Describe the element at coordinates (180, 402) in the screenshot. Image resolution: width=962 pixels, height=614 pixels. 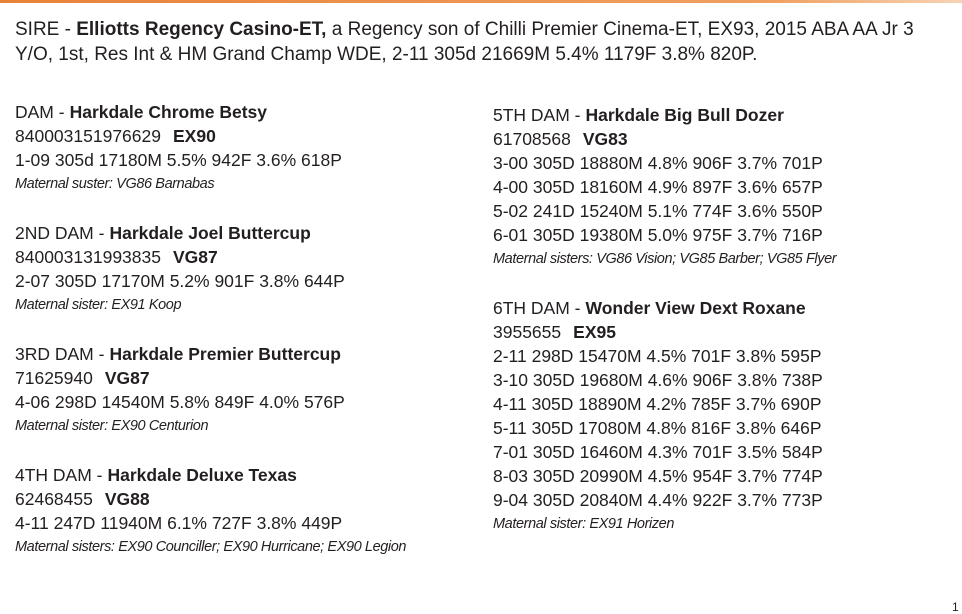
I see `record: 4-06 298D 14540M 5.8% 849F 4.0% 576P` at that location.